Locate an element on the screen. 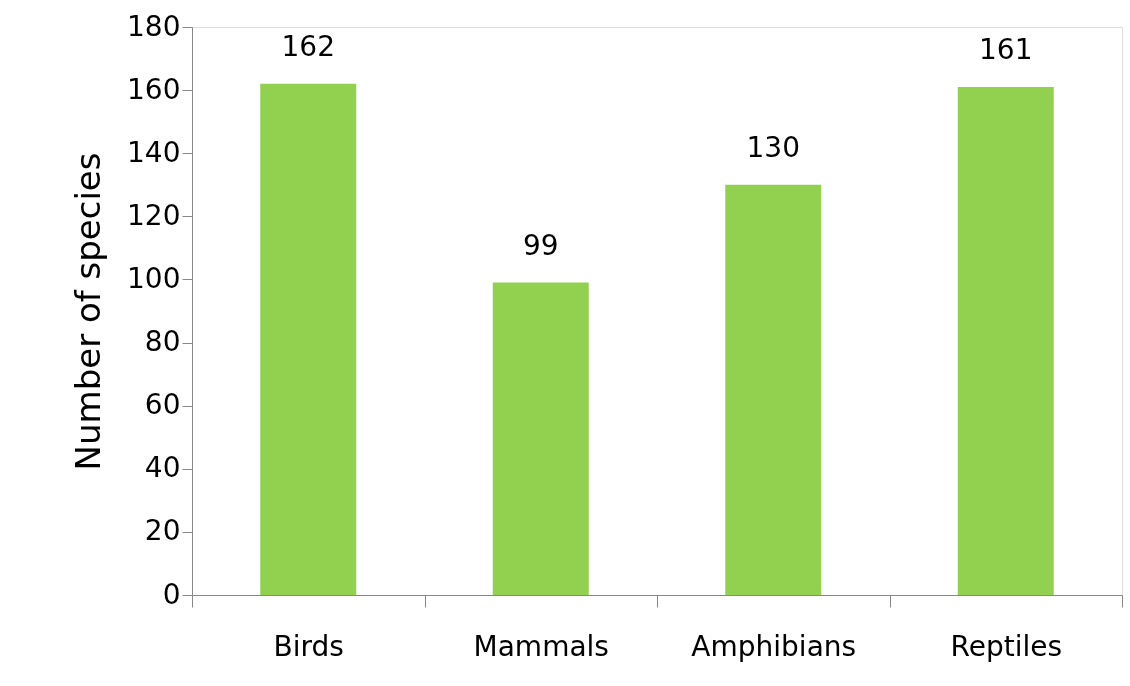  x-tick-label: Amphibians is located at coordinates (774, 646).